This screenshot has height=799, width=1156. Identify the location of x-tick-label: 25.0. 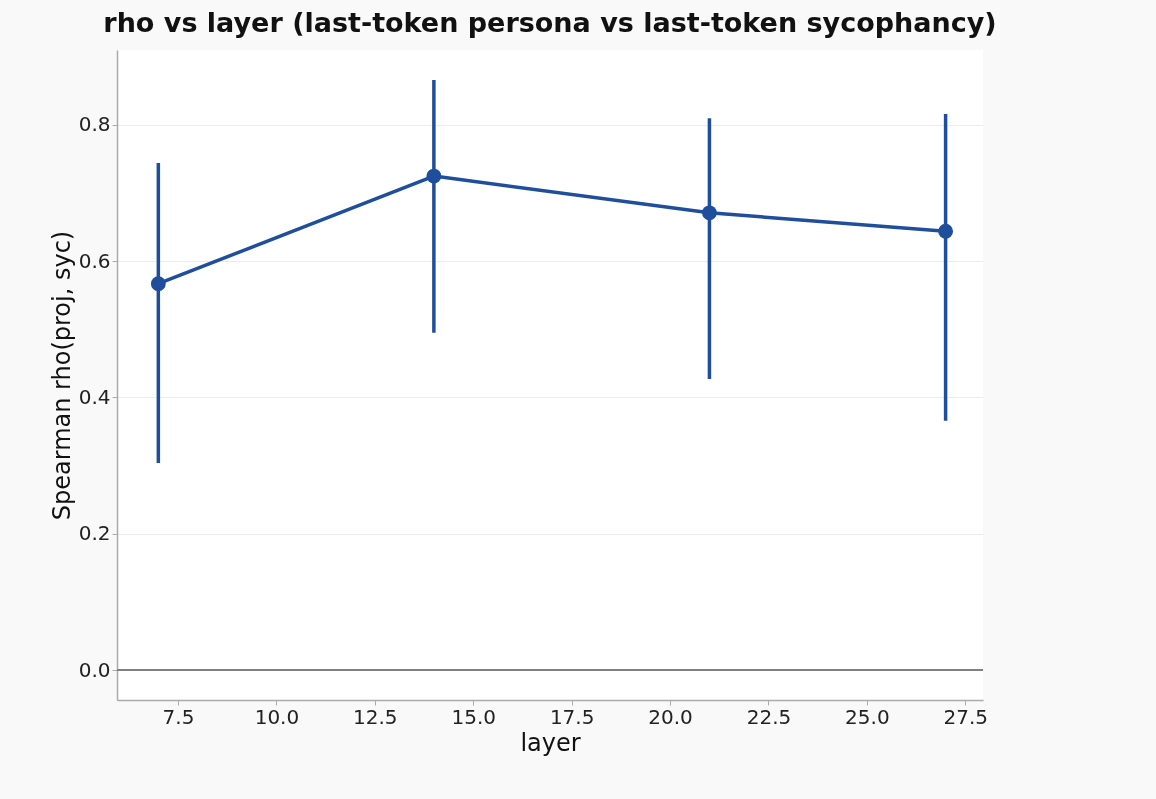
(867, 716).